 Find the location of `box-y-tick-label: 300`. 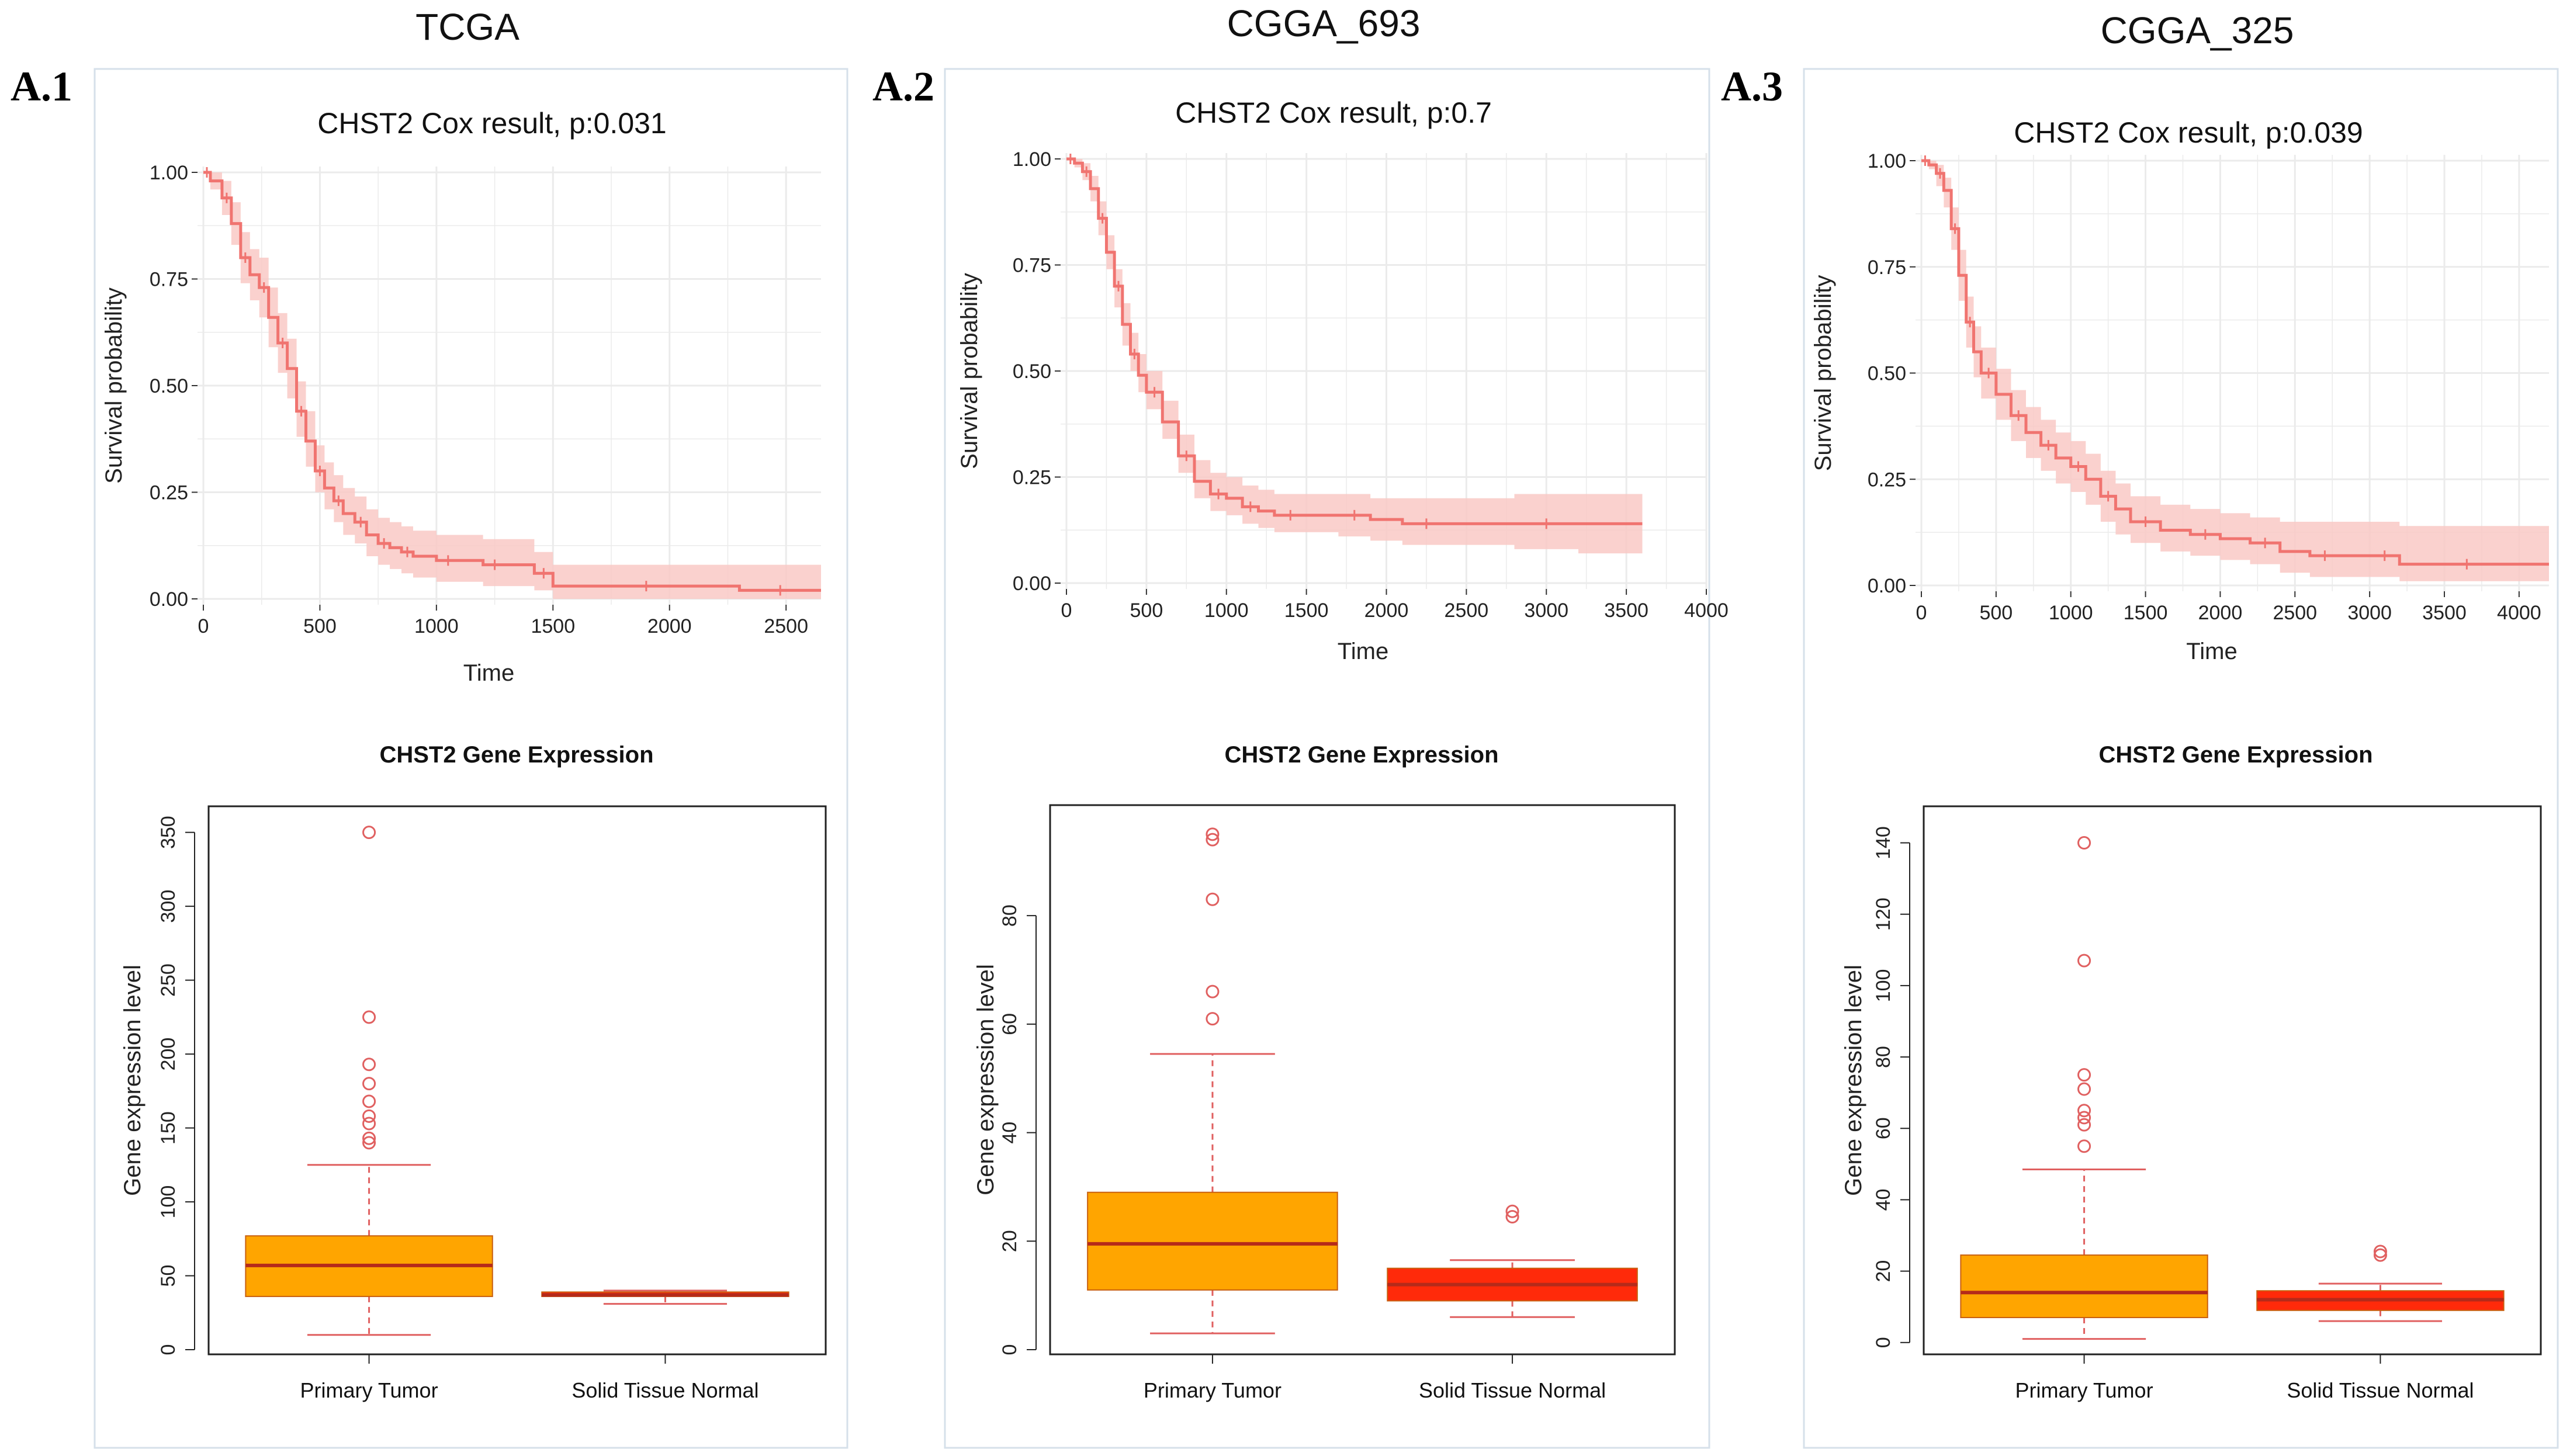

box-y-tick-label: 300 is located at coordinates (168, 906).